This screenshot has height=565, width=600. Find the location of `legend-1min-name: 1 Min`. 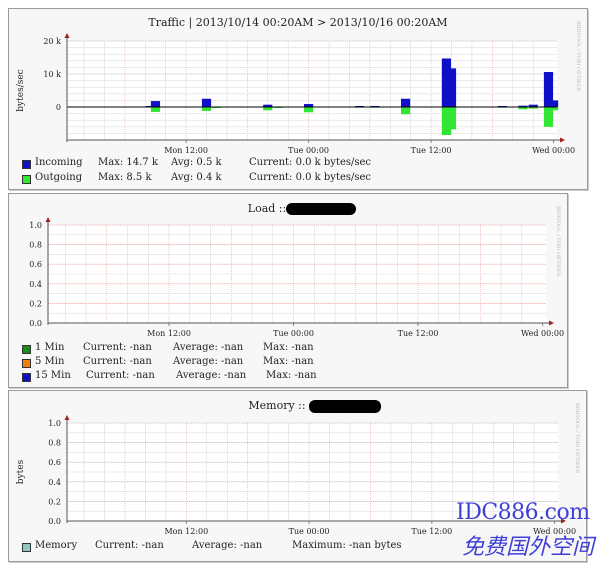

legend-1min-name: 1 Min is located at coordinates (50, 347).